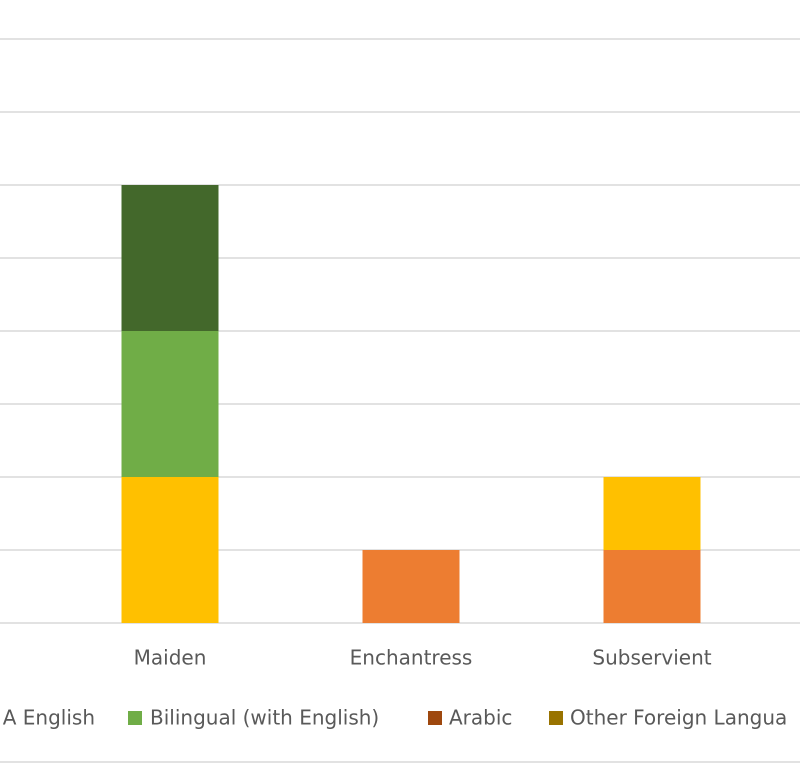 The image size is (800, 768). I want to click on legend-label: Arabic, so click(480, 718).